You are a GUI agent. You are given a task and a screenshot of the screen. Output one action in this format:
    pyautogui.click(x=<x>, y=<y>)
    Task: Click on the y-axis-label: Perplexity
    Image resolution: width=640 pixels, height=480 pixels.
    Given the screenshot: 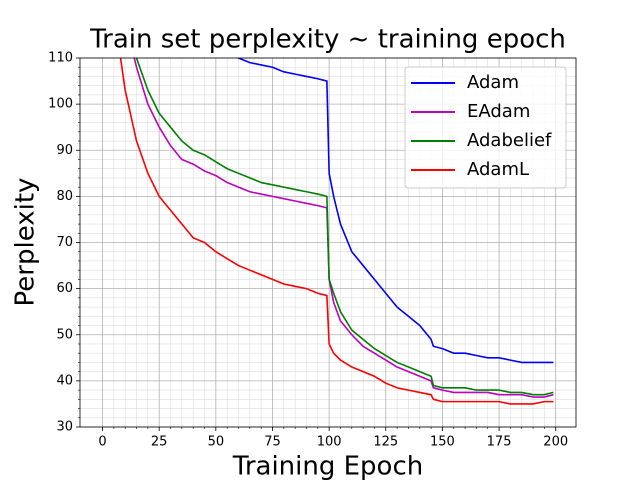 What is the action you would take?
    pyautogui.click(x=26, y=242)
    